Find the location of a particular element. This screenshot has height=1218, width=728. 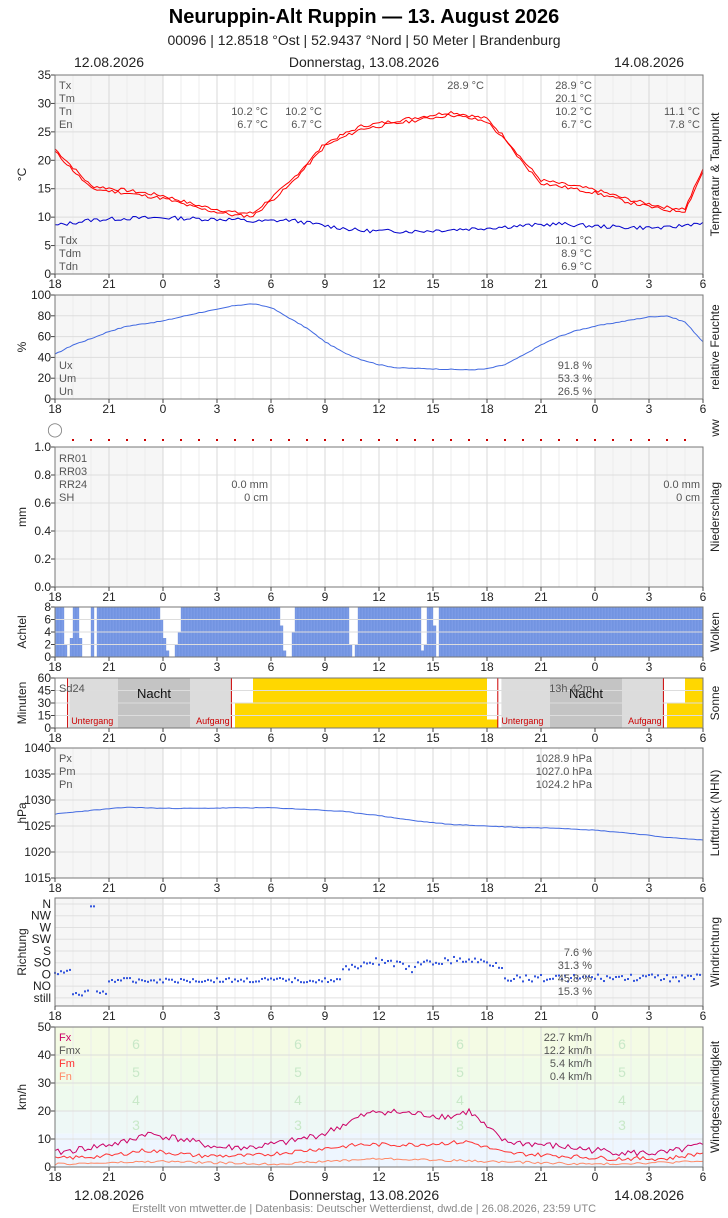

pp-ytick-label: 1030 is located at coordinates (37, 800).